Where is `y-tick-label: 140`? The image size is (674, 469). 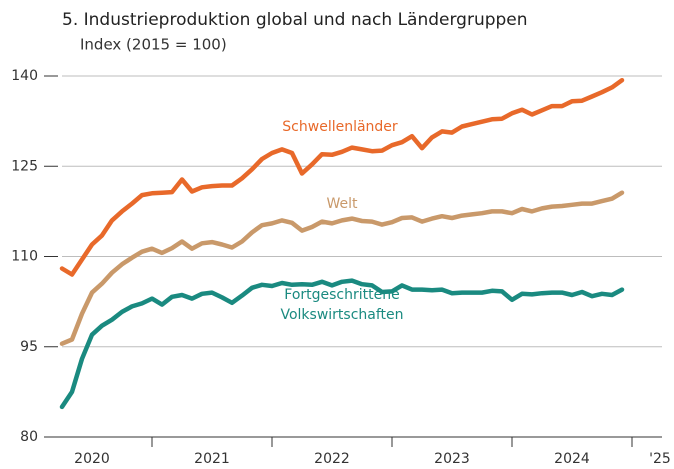 y-tick-label: 140 is located at coordinates (24, 76).